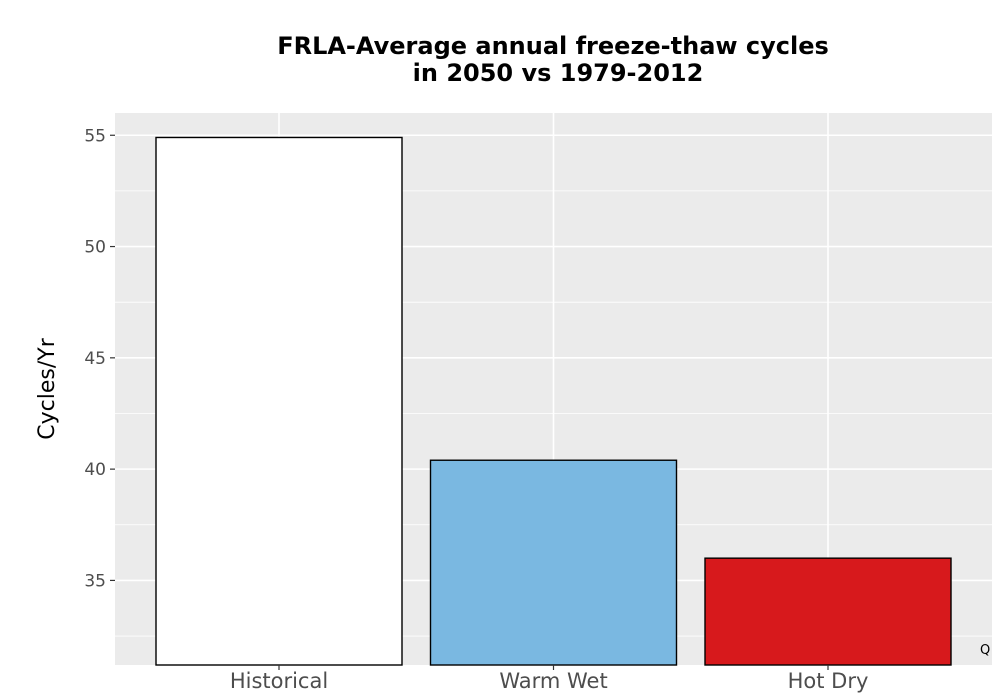 The image size is (1000, 700). What do you see at coordinates (553, 681) in the screenshot?
I see `x-tick-label: Warm Wet` at bounding box center [553, 681].